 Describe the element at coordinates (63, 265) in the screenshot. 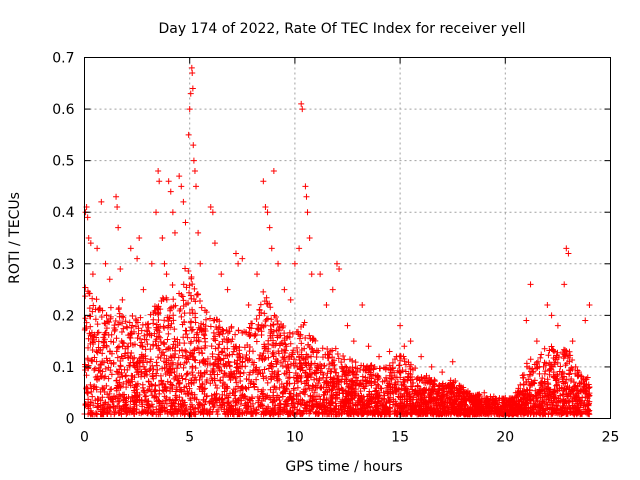

I see `y-tick-label: 0.3` at that location.